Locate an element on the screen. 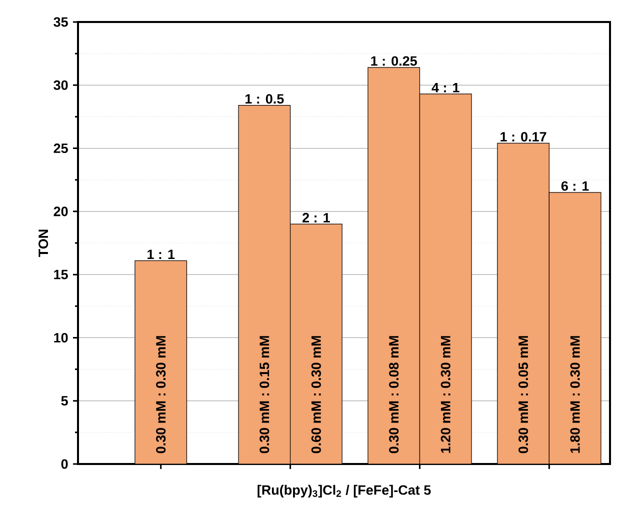 This screenshot has width=617, height=509. annotation: 1.20 mM : 0.30 mM is located at coordinates (445, 394).